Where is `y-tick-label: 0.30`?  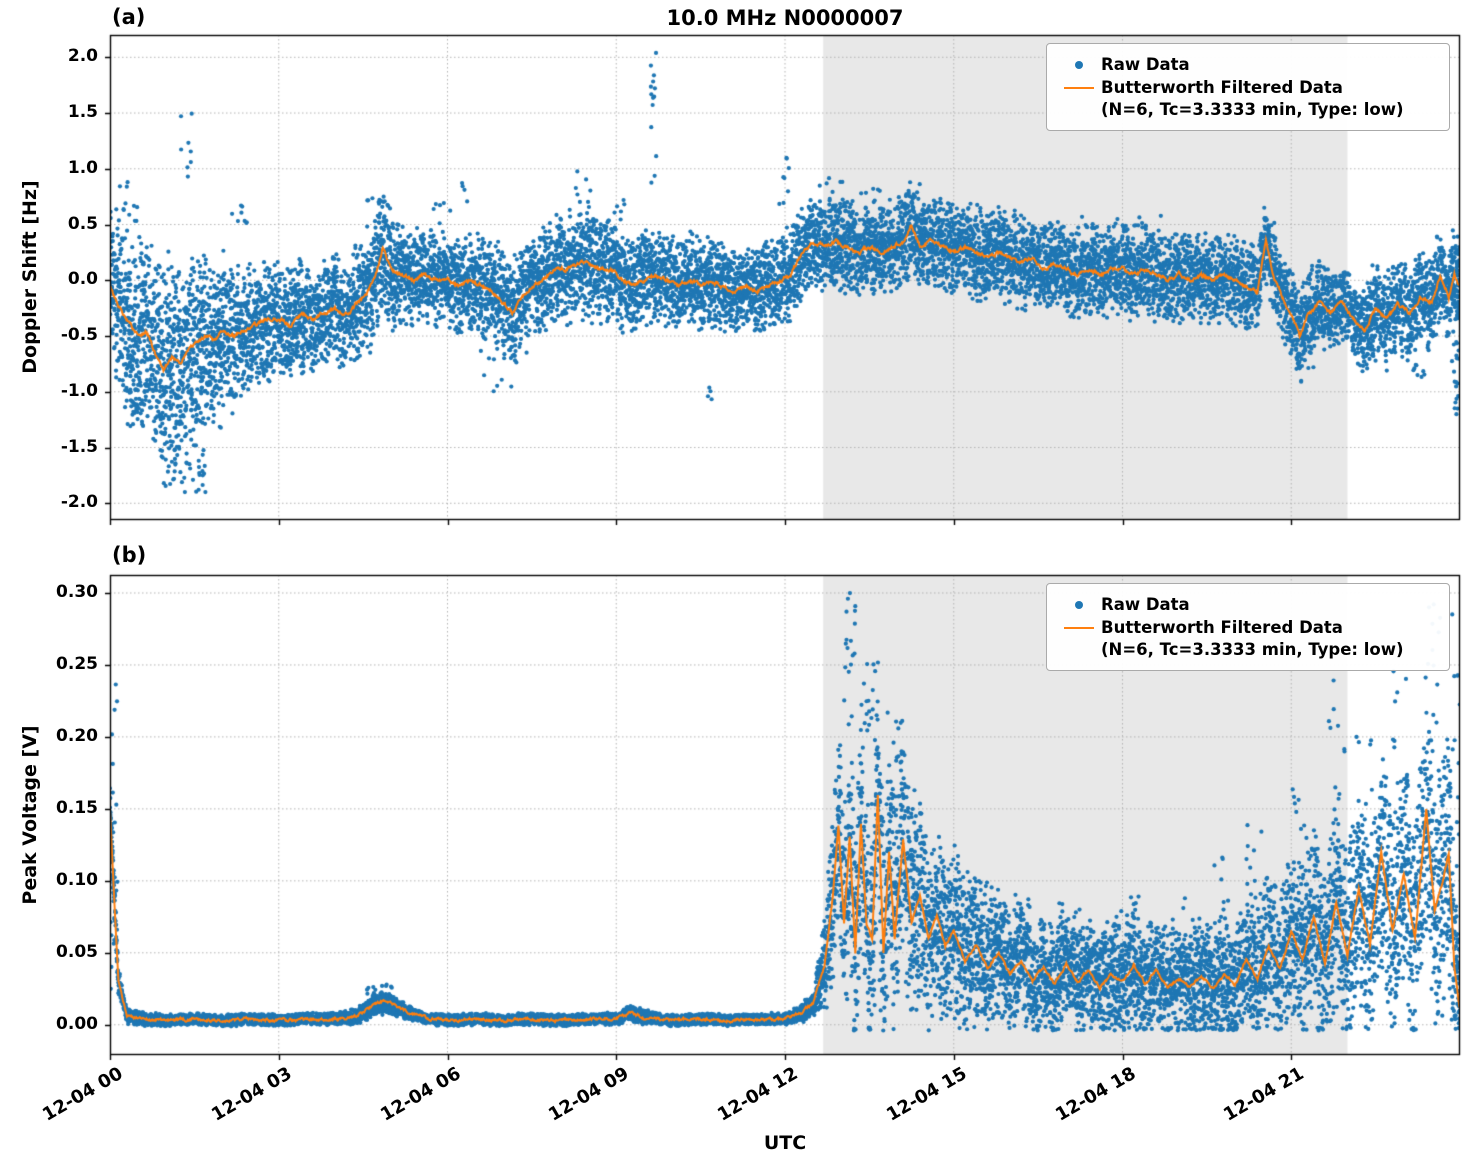
y-tick-label: 0.30 is located at coordinates (77, 591).